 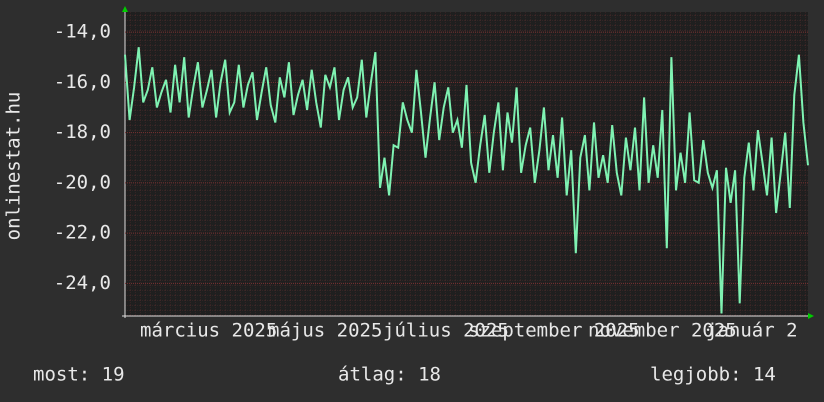 I want to click on x-tick-label: január 2, so click(x=752, y=331).